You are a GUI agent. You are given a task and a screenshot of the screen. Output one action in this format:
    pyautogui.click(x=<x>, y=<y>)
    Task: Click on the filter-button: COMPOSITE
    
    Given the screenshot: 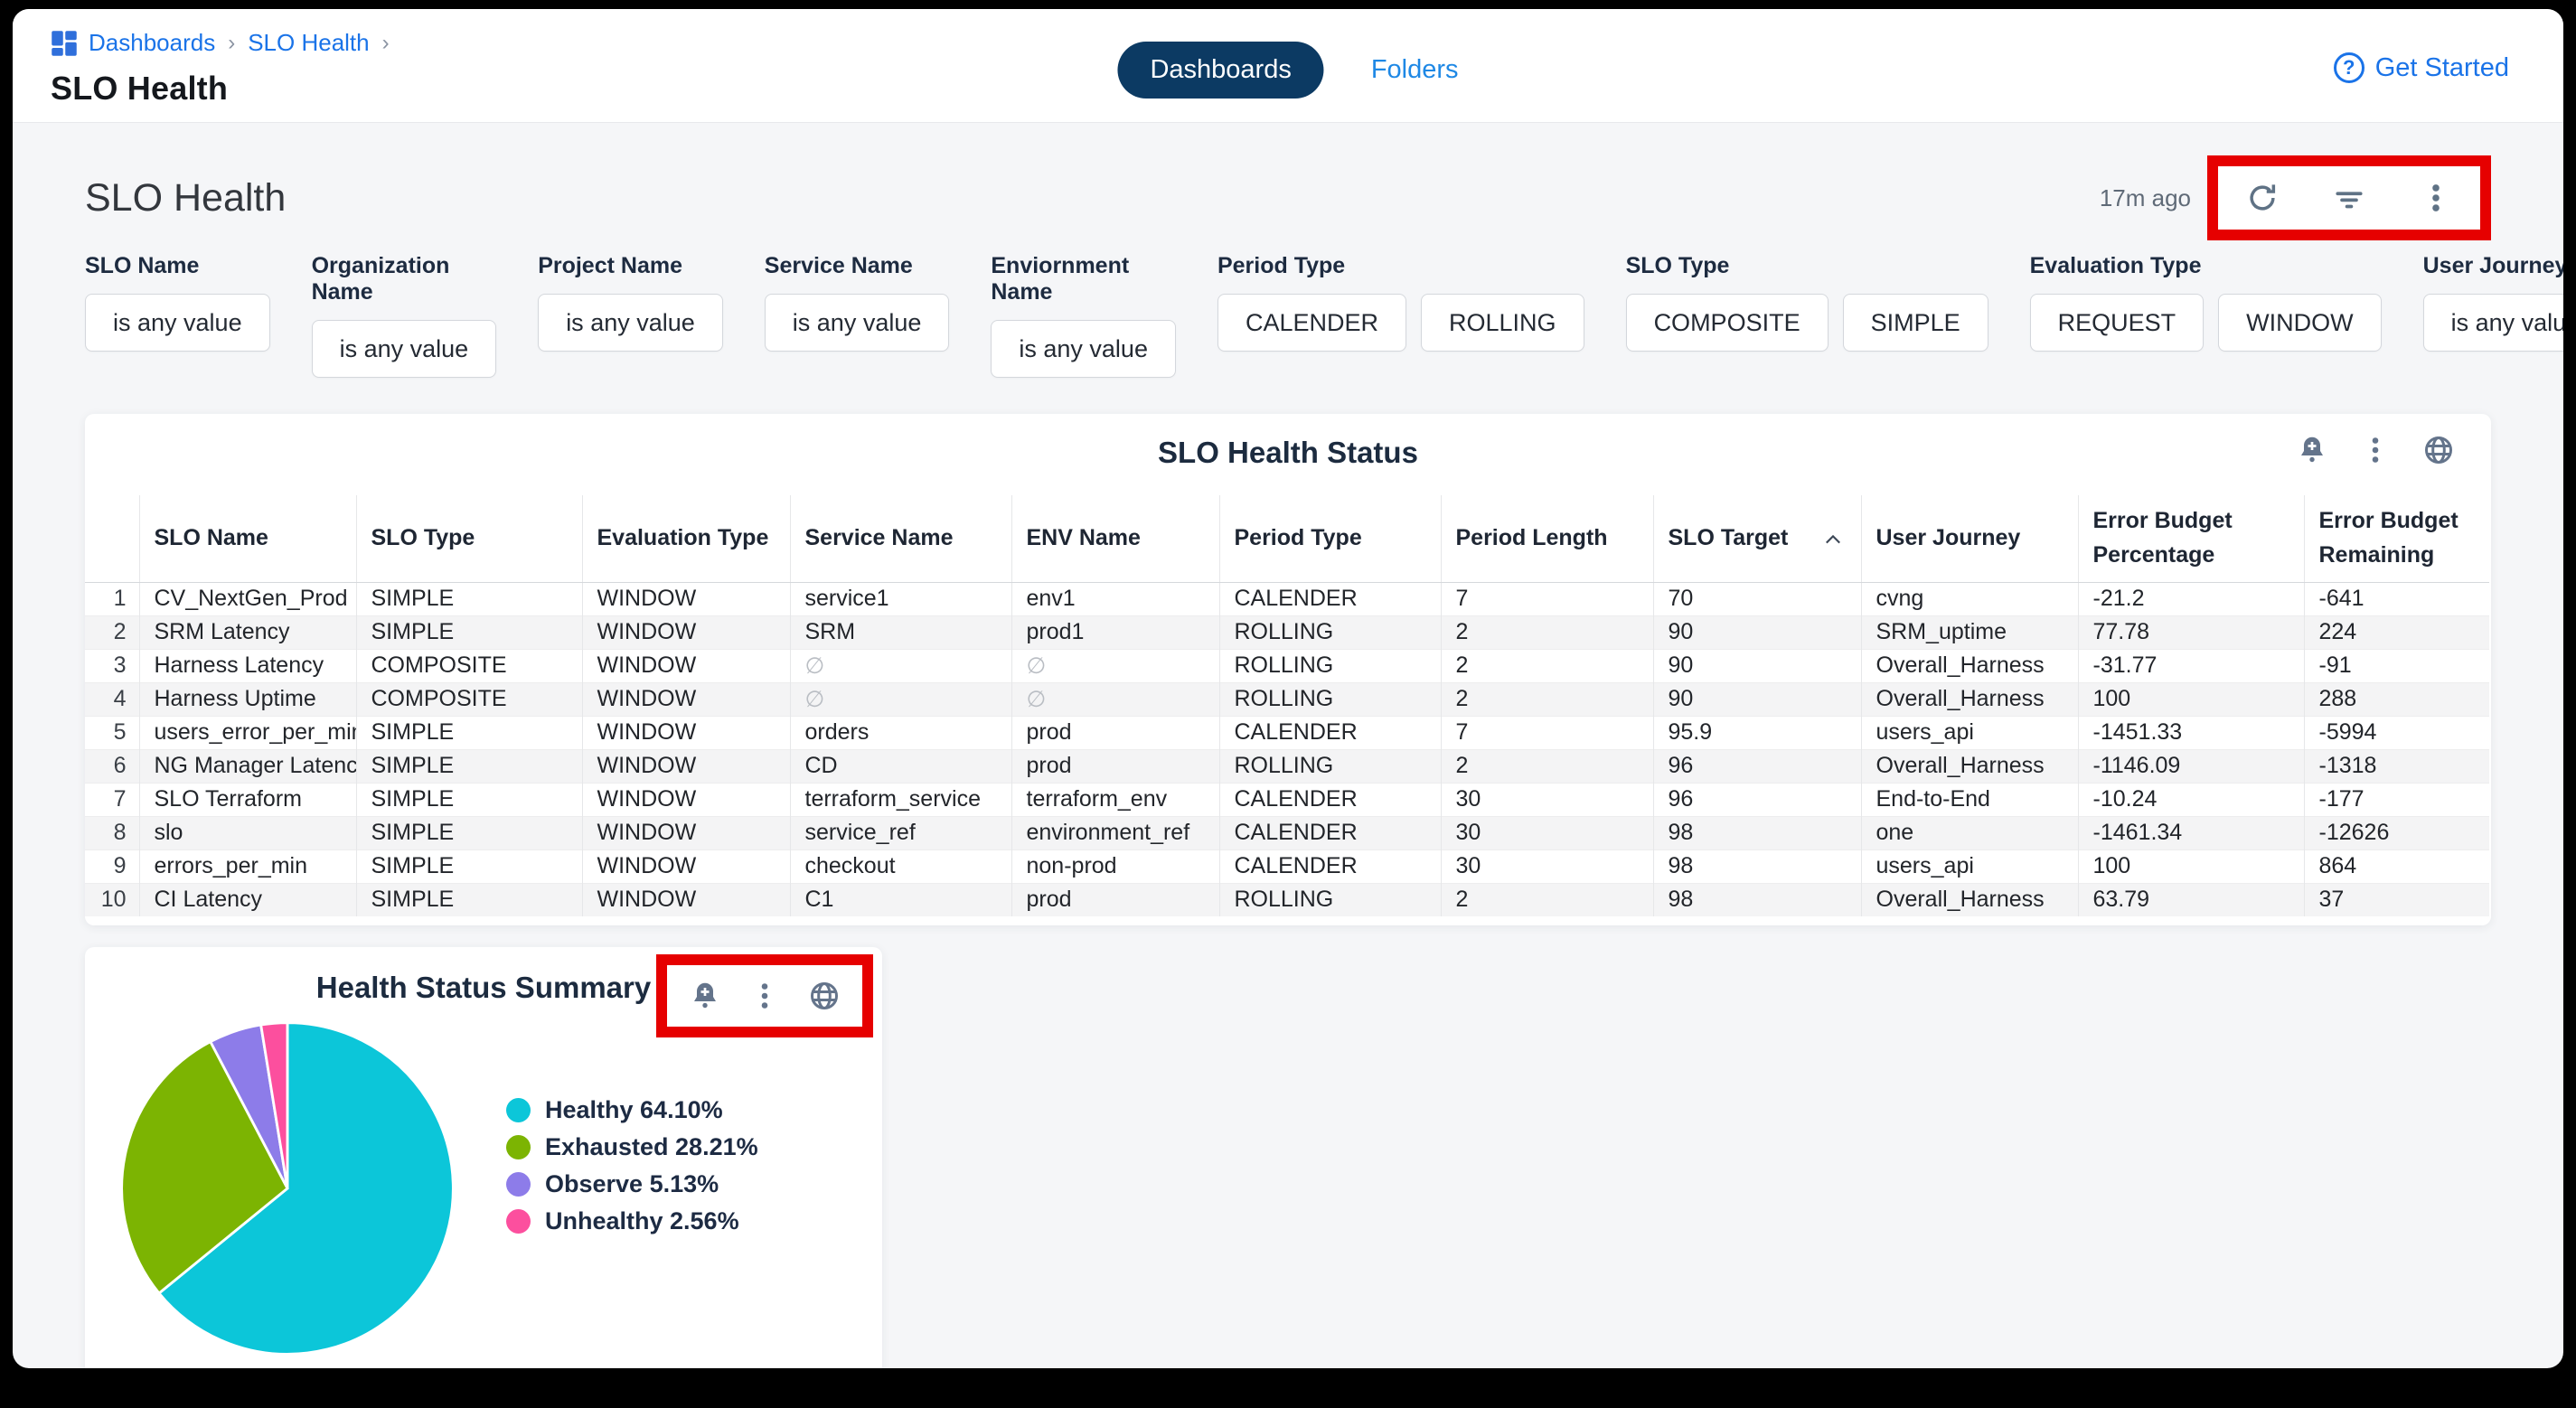 What is the action you would take?
    pyautogui.click(x=1727, y=323)
    